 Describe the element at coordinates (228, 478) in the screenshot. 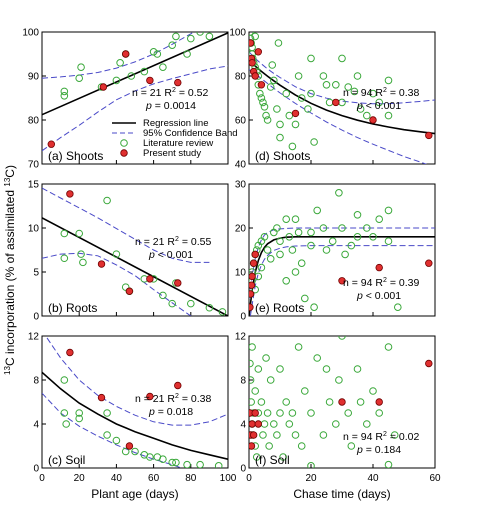

I see `x-tick-label: 100` at that location.